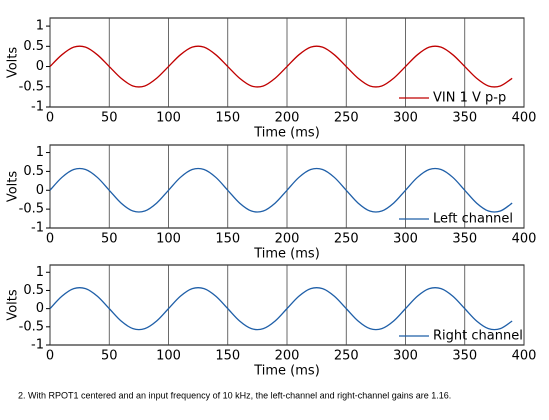 This screenshot has width=549, height=420. What do you see at coordinates (473, 219) in the screenshot?
I see `legend-label: Left channel` at bounding box center [473, 219].